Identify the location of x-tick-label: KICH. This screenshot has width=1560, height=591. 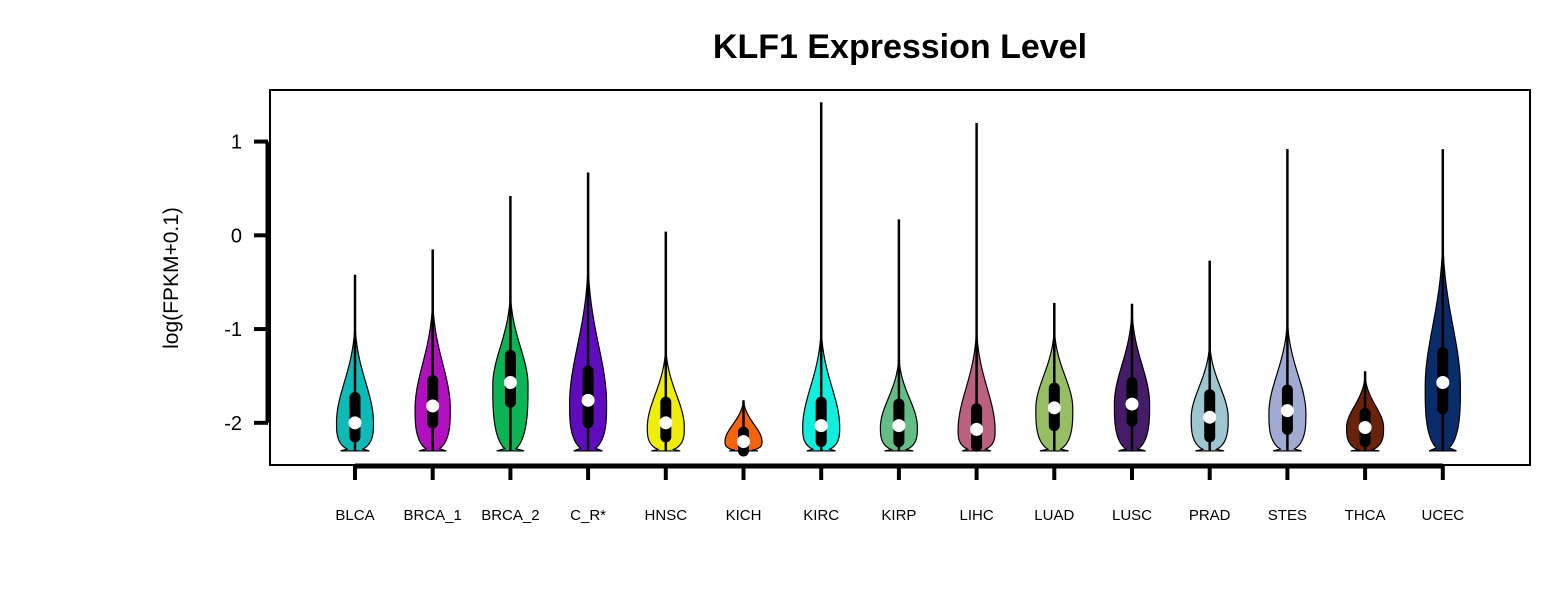
(744, 515).